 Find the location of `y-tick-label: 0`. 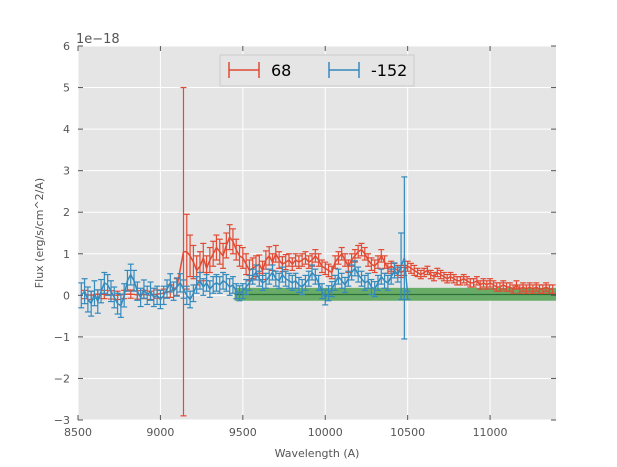

y-tick-label: 0 is located at coordinates (66, 295).